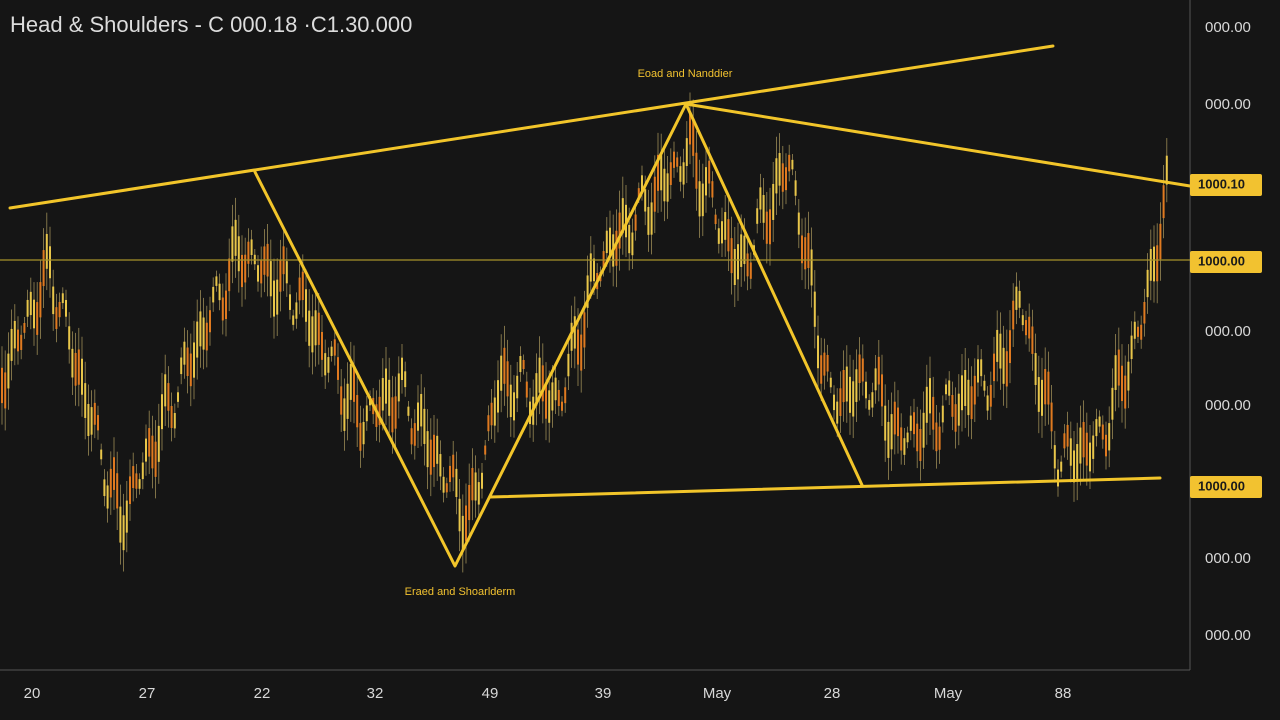 The height and width of the screenshot is (720, 1280). What do you see at coordinates (262, 693) in the screenshot?
I see `time-label: 22` at bounding box center [262, 693].